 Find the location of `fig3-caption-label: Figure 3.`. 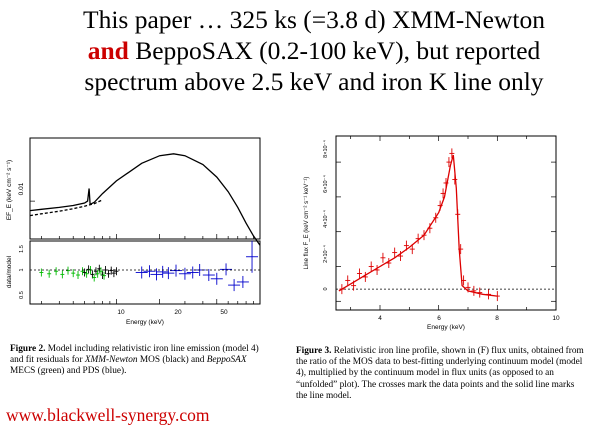

fig3-caption-label: Figure 3. is located at coordinates (314, 351).